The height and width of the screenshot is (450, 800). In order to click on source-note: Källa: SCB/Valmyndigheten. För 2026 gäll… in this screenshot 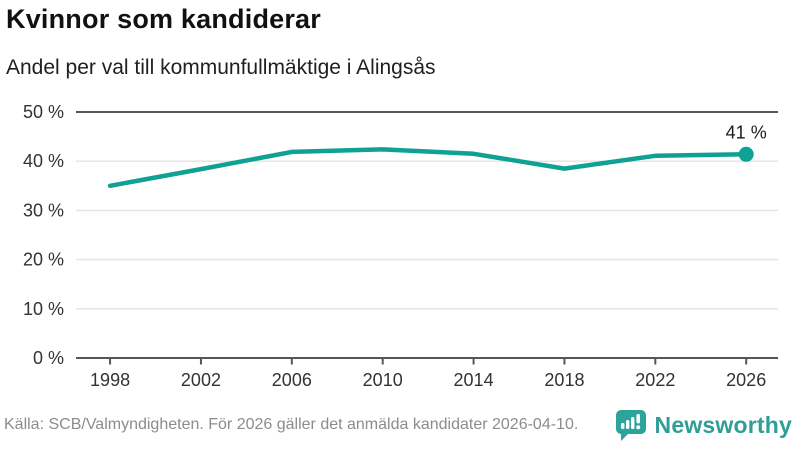, I will do `click(291, 424)`.